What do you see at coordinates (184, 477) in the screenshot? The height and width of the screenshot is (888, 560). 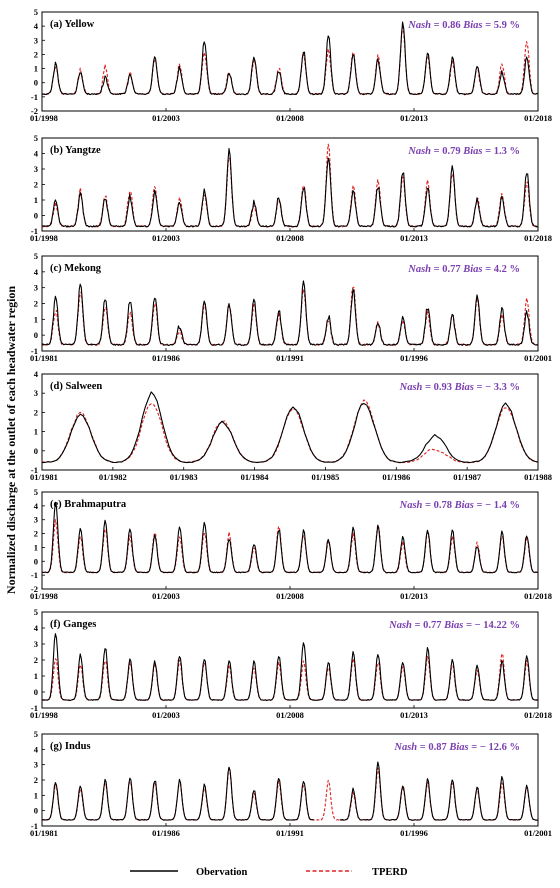 I see `x-tick-label: 01/1983` at bounding box center [184, 477].